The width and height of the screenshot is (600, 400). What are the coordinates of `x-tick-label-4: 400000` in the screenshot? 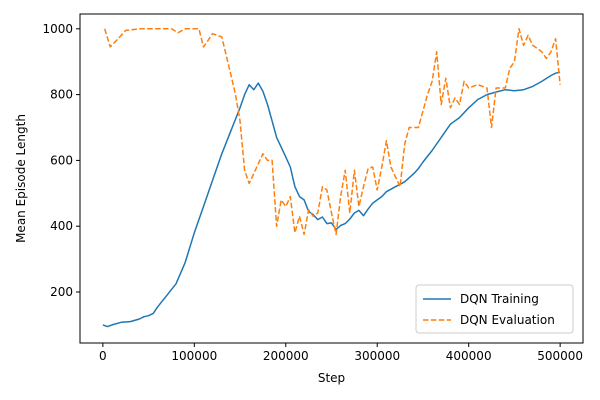 It's located at (469, 356).